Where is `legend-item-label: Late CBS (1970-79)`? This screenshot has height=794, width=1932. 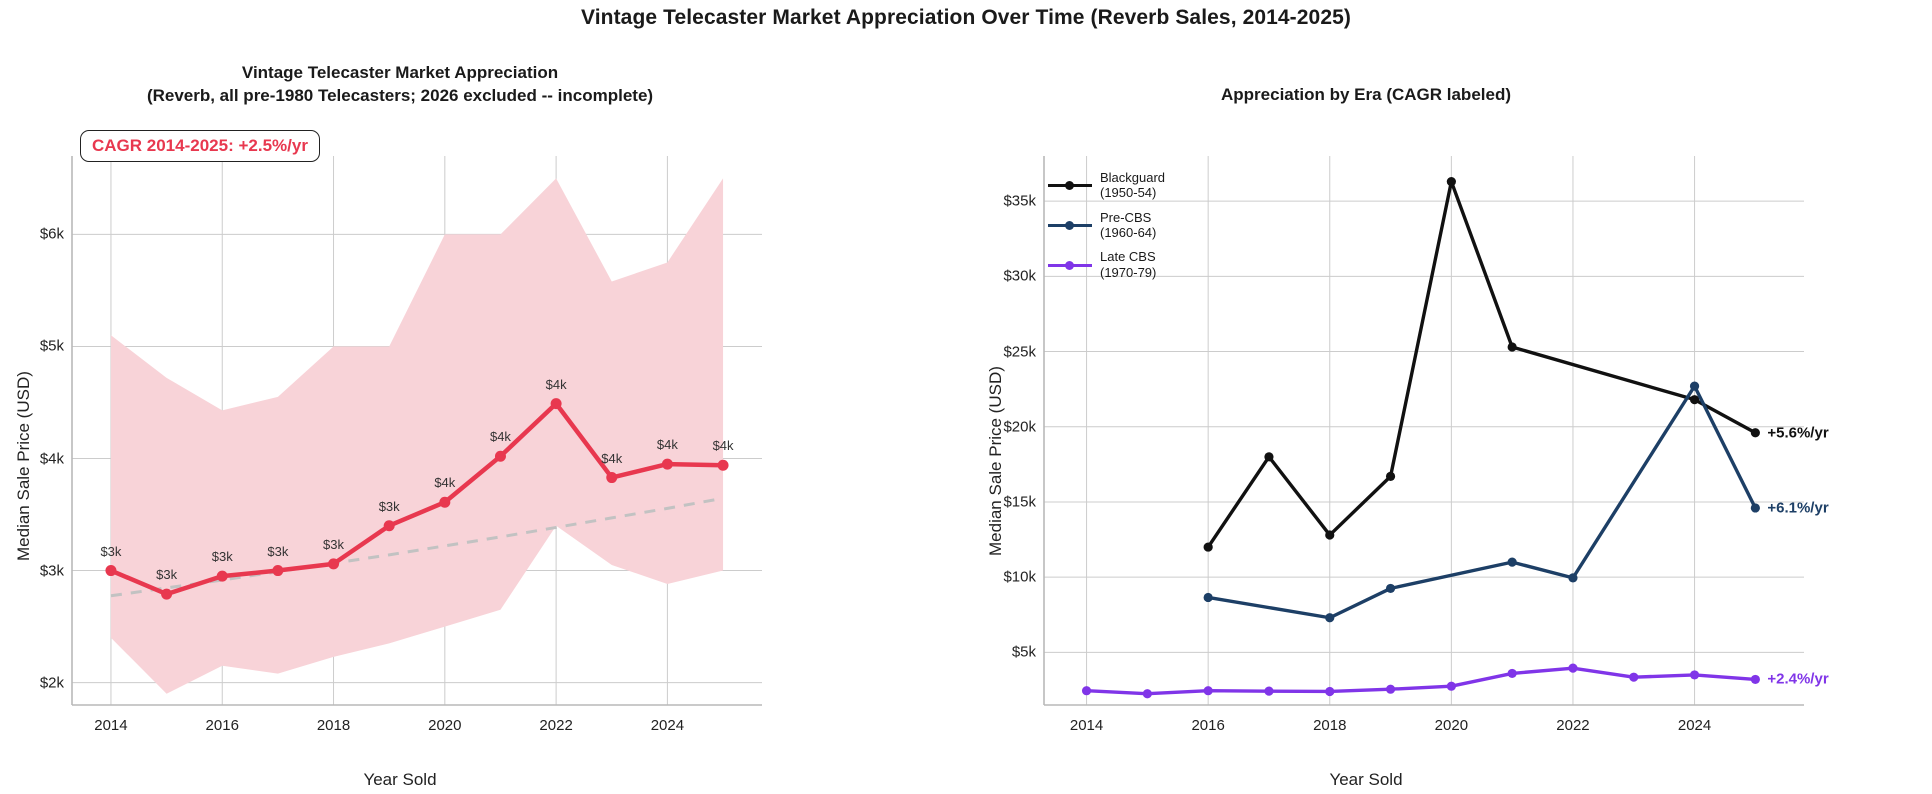
legend-item-label: Late CBS (1970-79) is located at coordinates (1128, 264).